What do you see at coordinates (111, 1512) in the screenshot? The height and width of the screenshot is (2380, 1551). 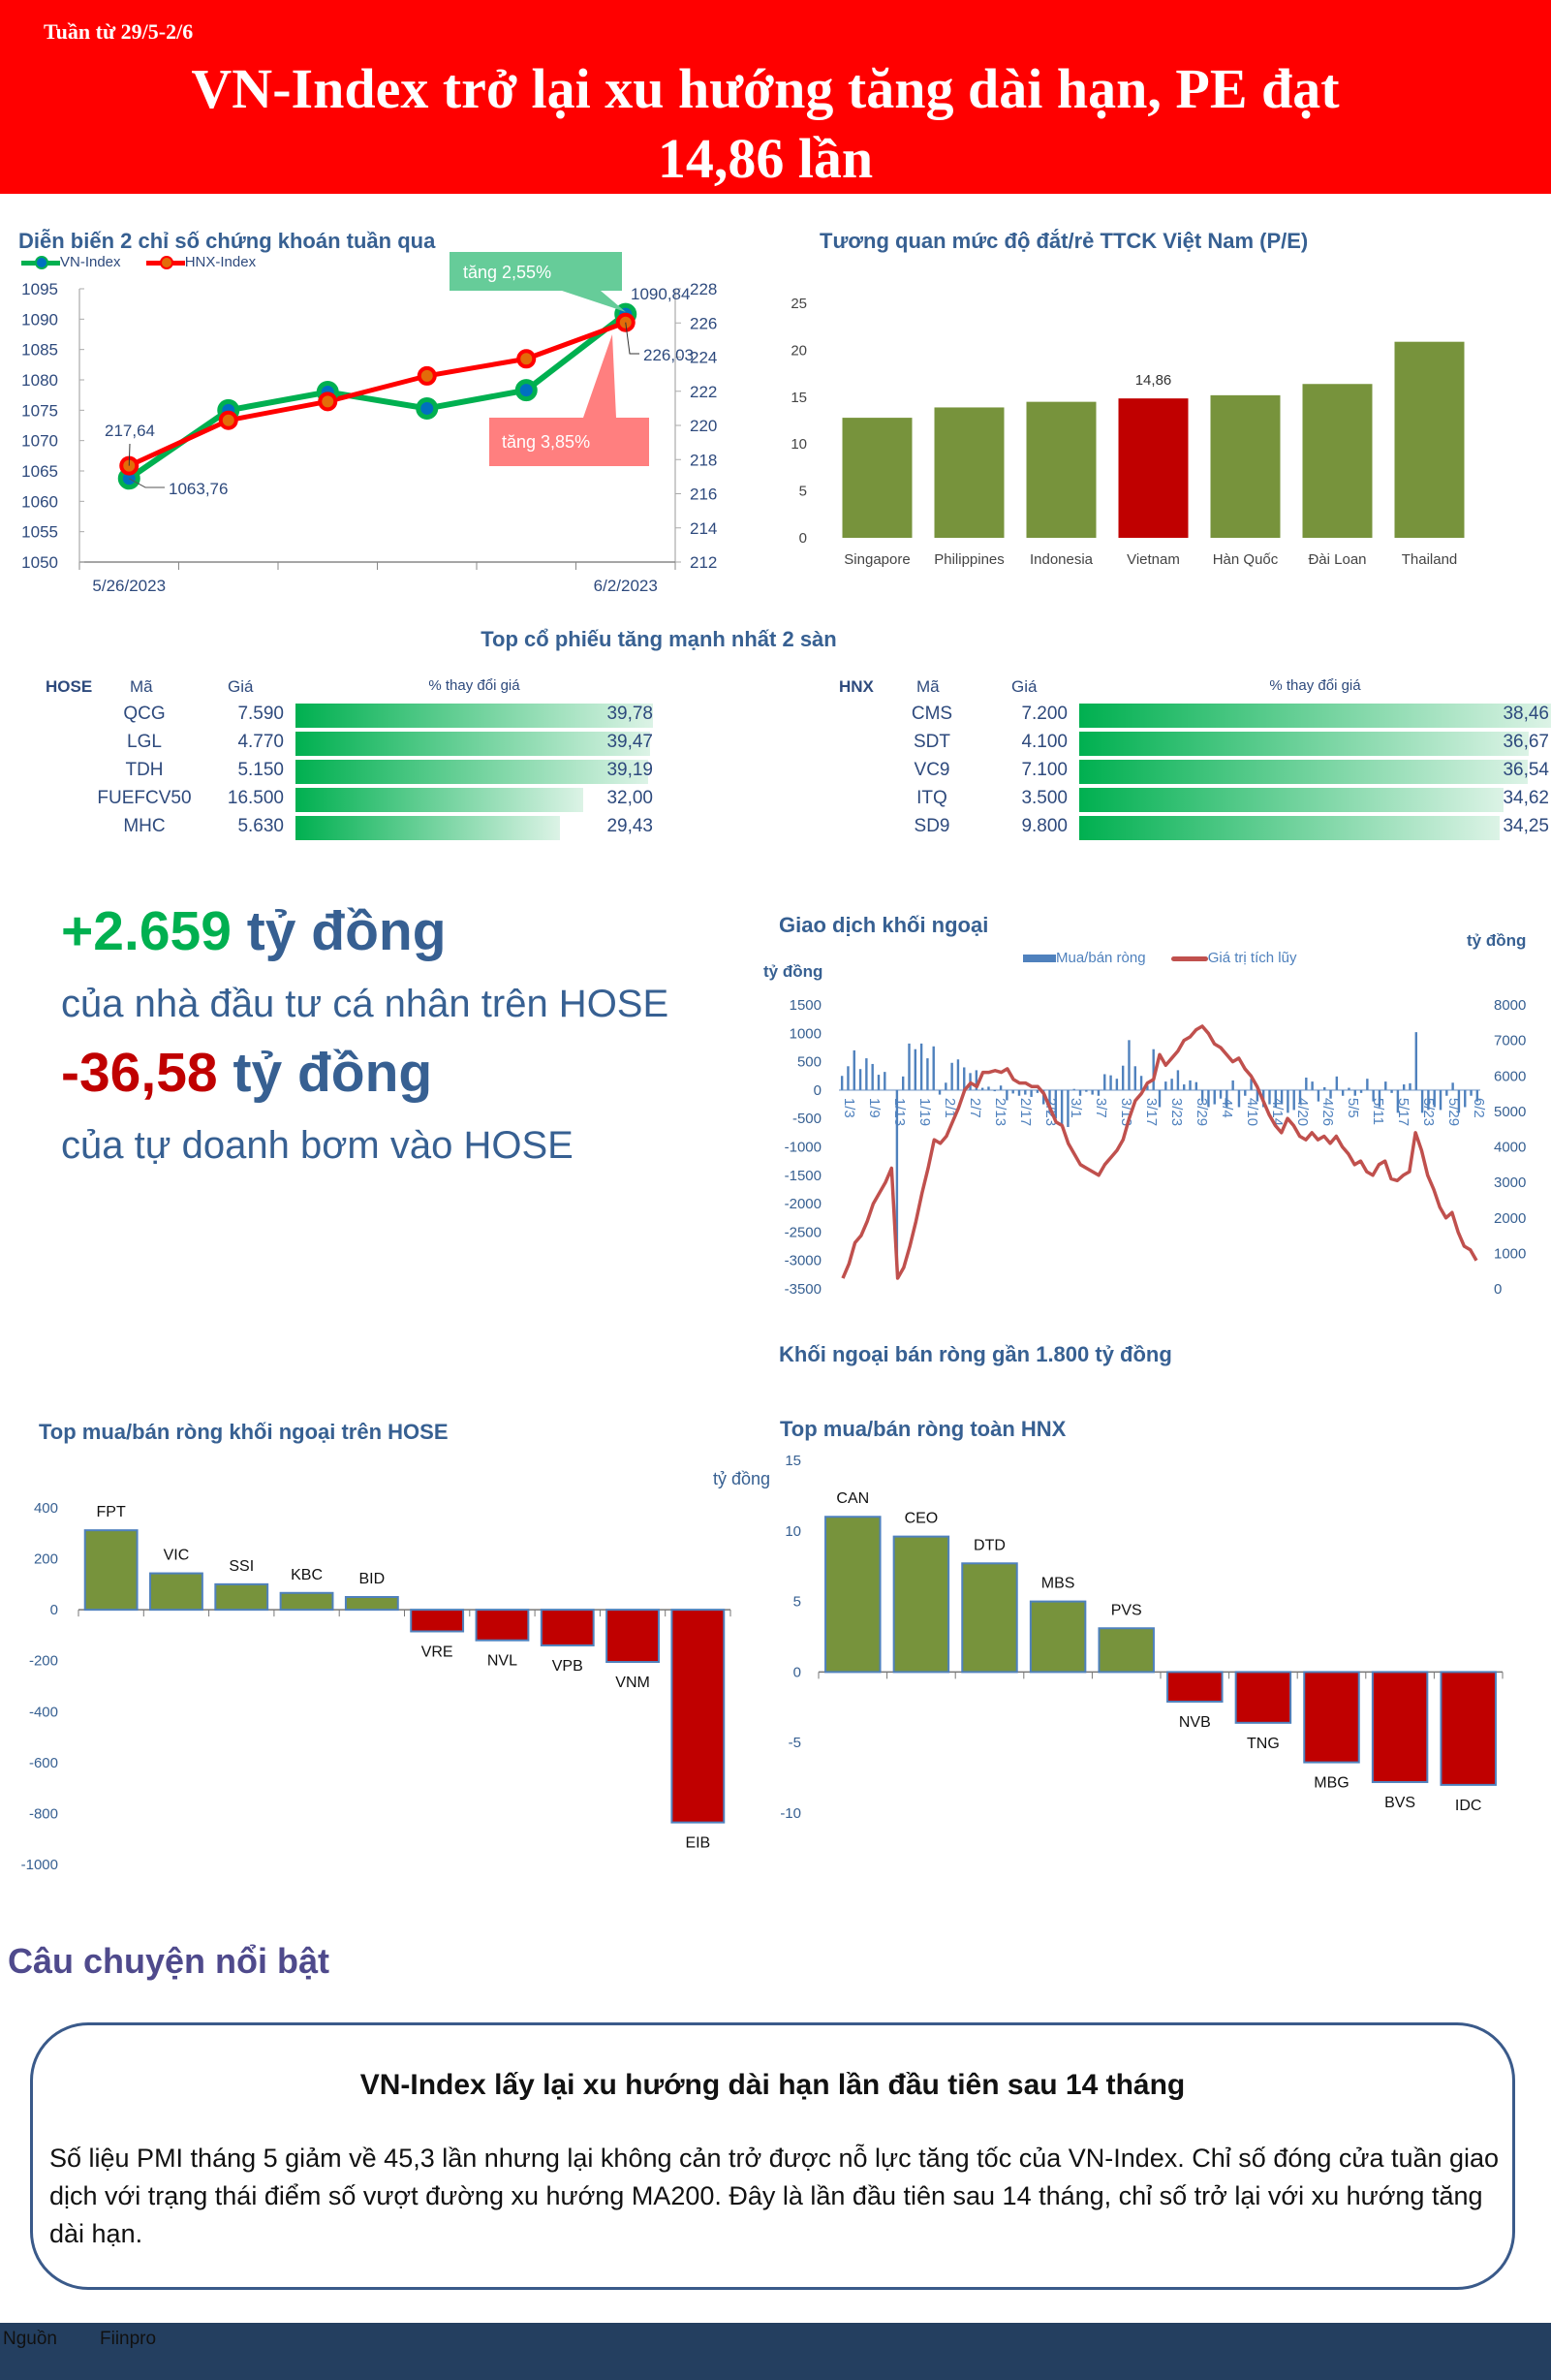 I see `hose-foreign-bar-label: FPT` at bounding box center [111, 1512].